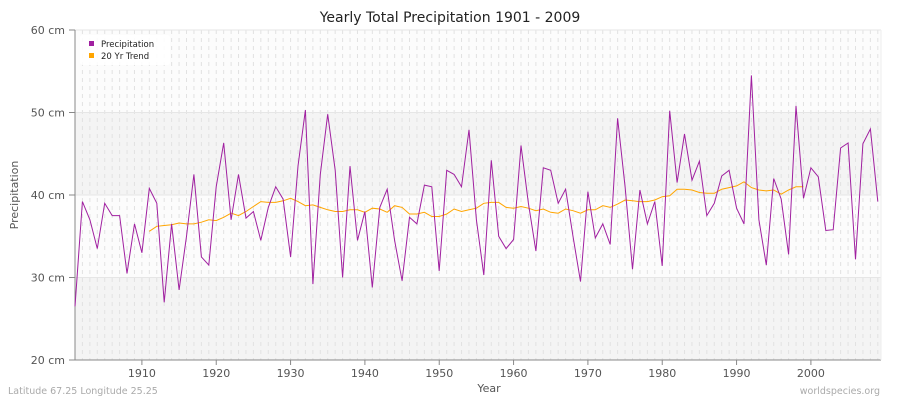 This screenshot has height=400, width=900. Describe the element at coordinates (91, 55) in the screenshot. I see `legend-swatch-trend` at that location.